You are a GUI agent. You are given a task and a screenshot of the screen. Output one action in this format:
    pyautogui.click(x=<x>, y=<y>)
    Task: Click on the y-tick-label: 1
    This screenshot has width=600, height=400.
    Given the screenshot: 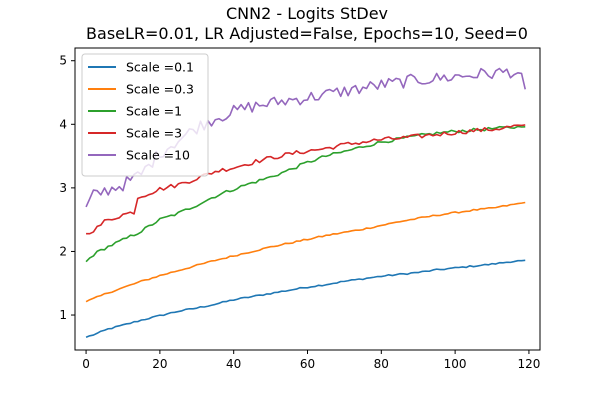 What is the action you would take?
    pyautogui.click(x=63, y=315)
    